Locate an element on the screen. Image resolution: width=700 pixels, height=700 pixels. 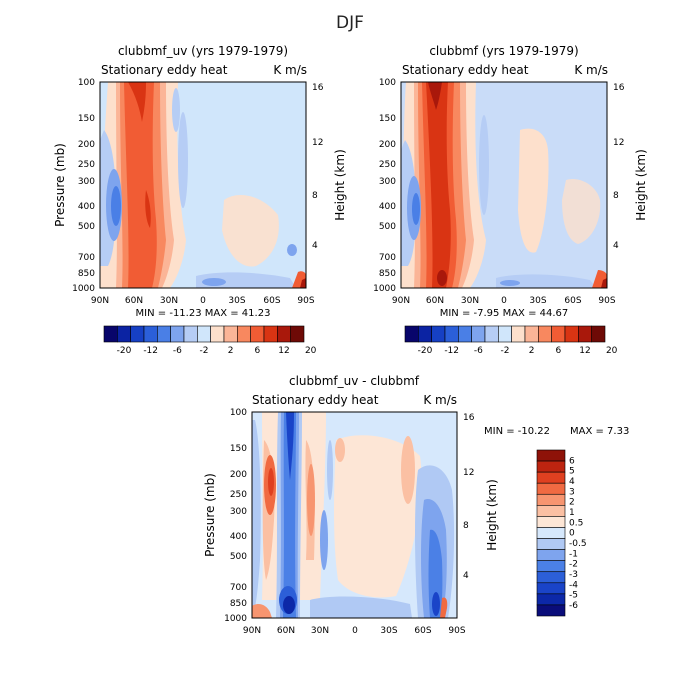
tick-label: 850 is located at coordinates (238, 604).